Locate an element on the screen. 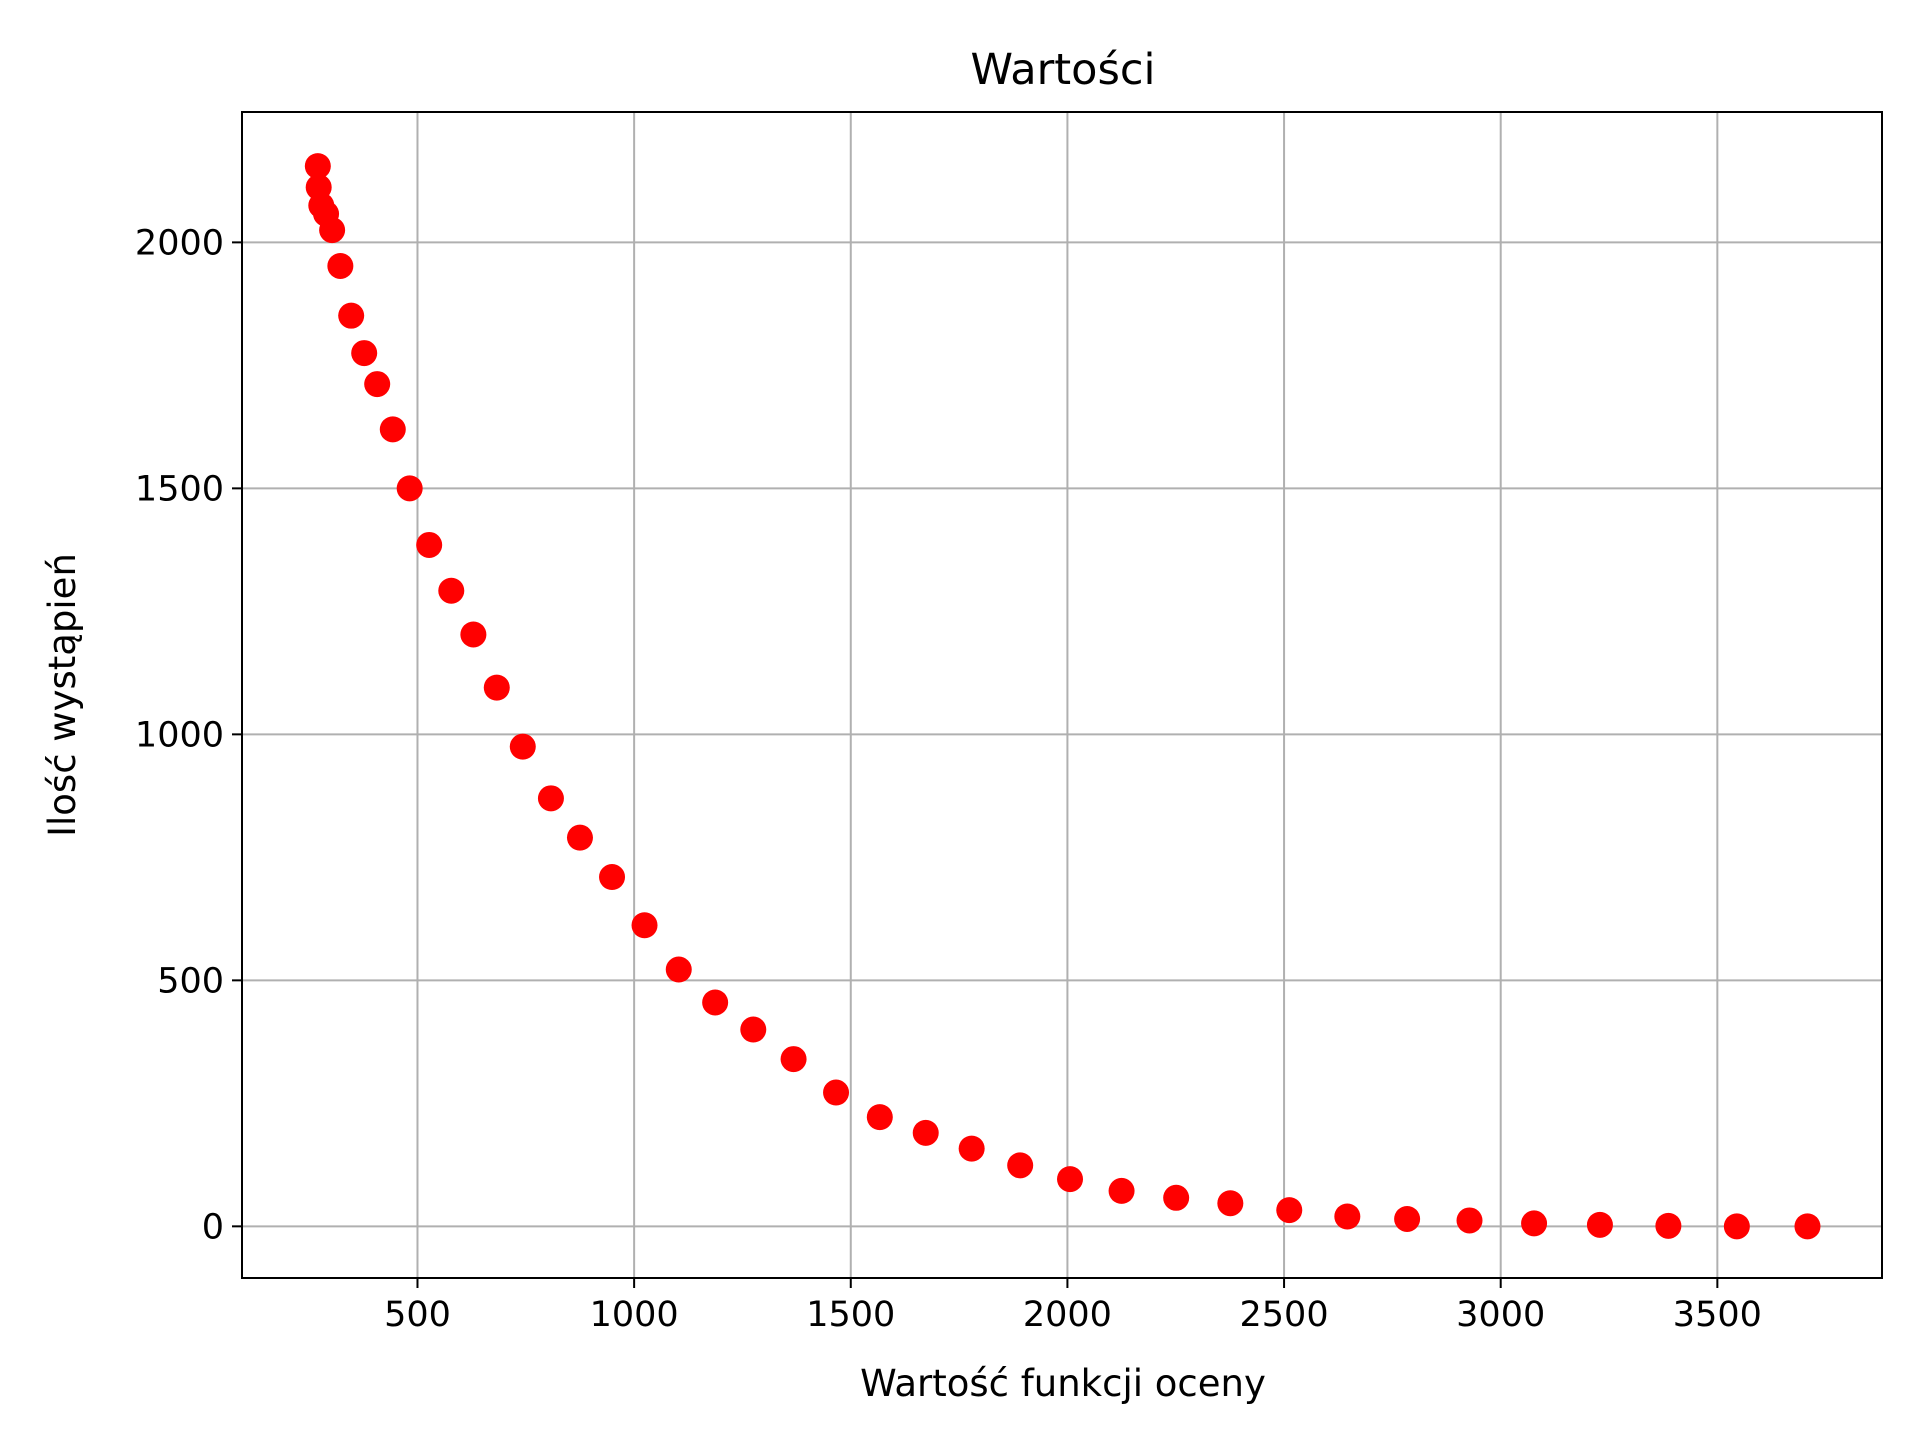 This screenshot has height=1444, width=1920. y-tick-label: 500 is located at coordinates (190, 981).